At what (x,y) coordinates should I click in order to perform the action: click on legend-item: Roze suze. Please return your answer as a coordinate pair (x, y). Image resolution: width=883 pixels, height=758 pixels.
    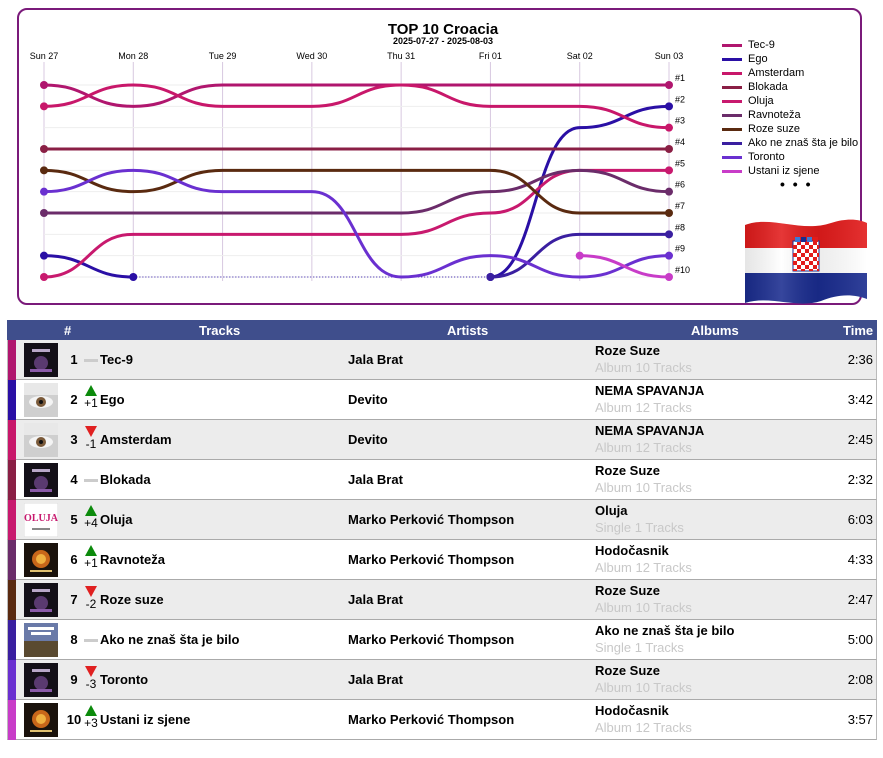
    Looking at the image, I should click on (790, 129).